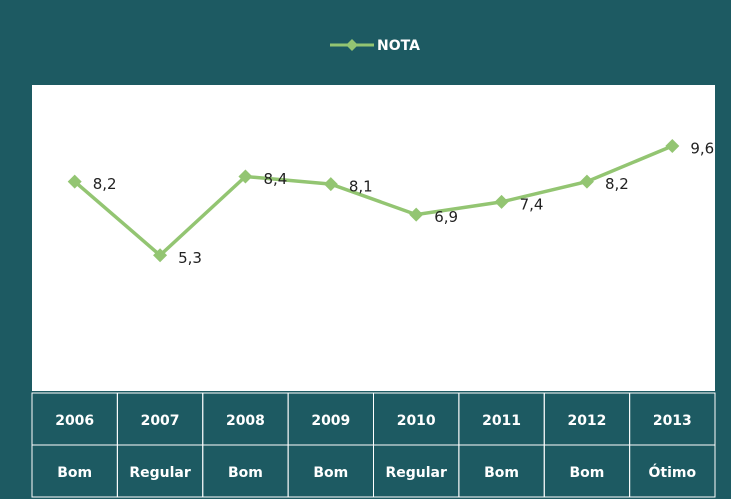 This screenshot has height=503, width=731. I want to click on data-label: 9,6, so click(702, 149).